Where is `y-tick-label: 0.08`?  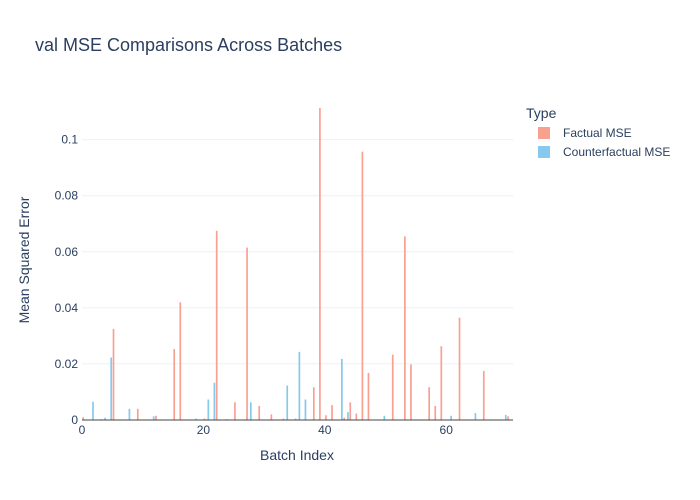 y-tick-label: 0.08 is located at coordinates (67, 196).